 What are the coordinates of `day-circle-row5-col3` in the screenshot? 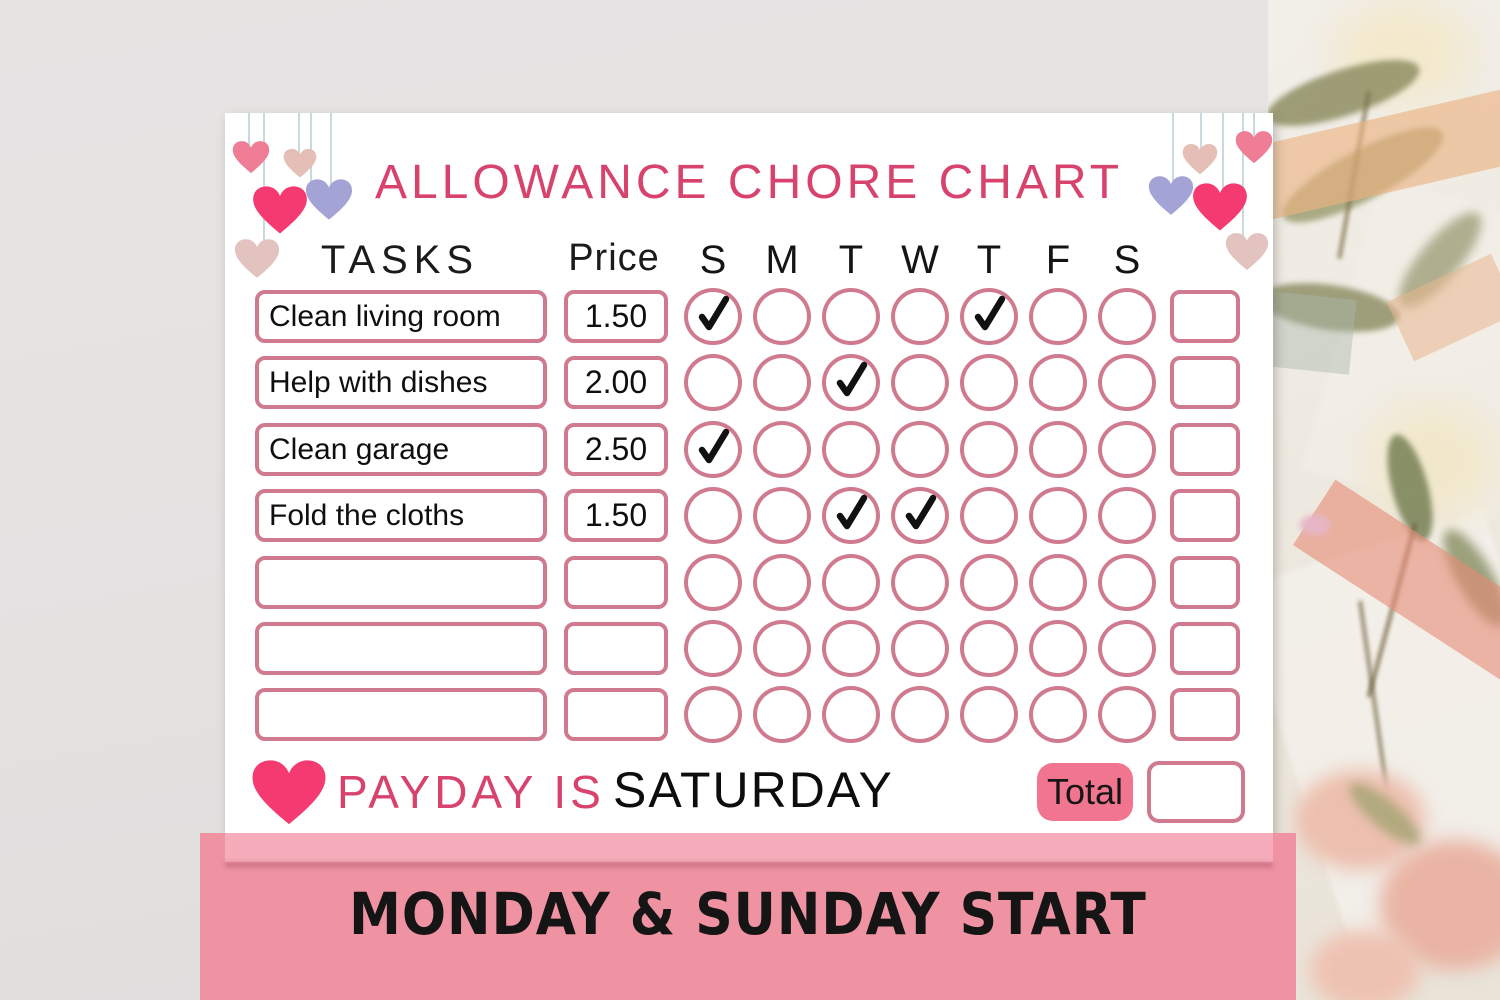 It's located at (920, 648).